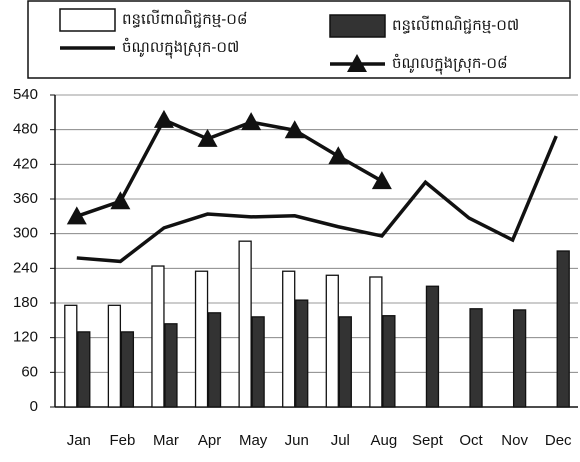  I want to click on legend-label: ពន្ធលើពាណិជ្ជកម្ម-០៧, so click(455, 24).